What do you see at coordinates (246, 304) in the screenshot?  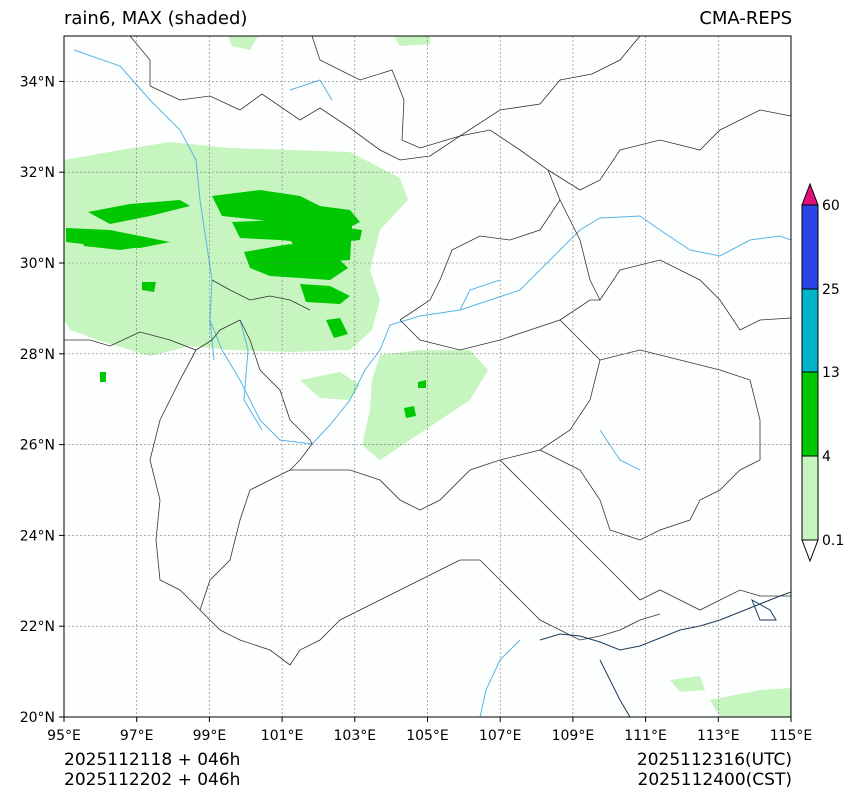 I see `rain-moderate-areas` at bounding box center [246, 304].